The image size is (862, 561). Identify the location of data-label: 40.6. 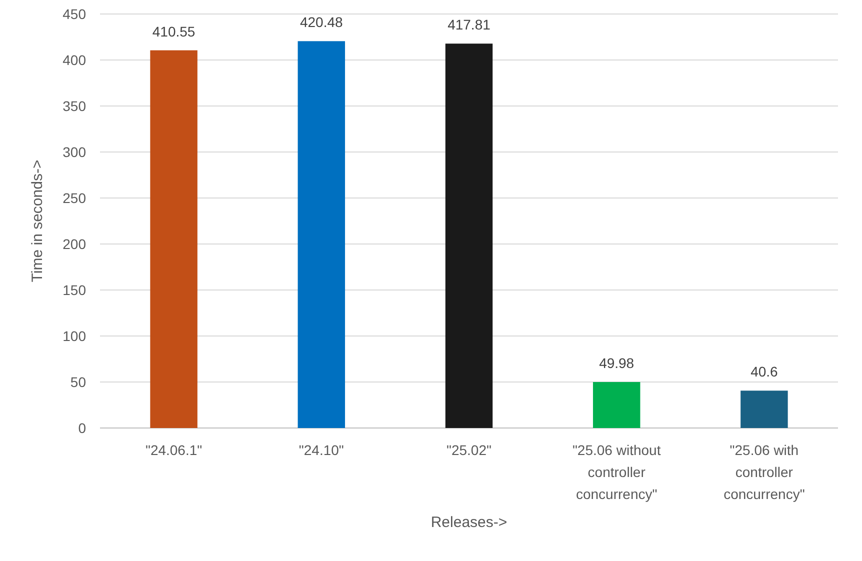
(764, 372).